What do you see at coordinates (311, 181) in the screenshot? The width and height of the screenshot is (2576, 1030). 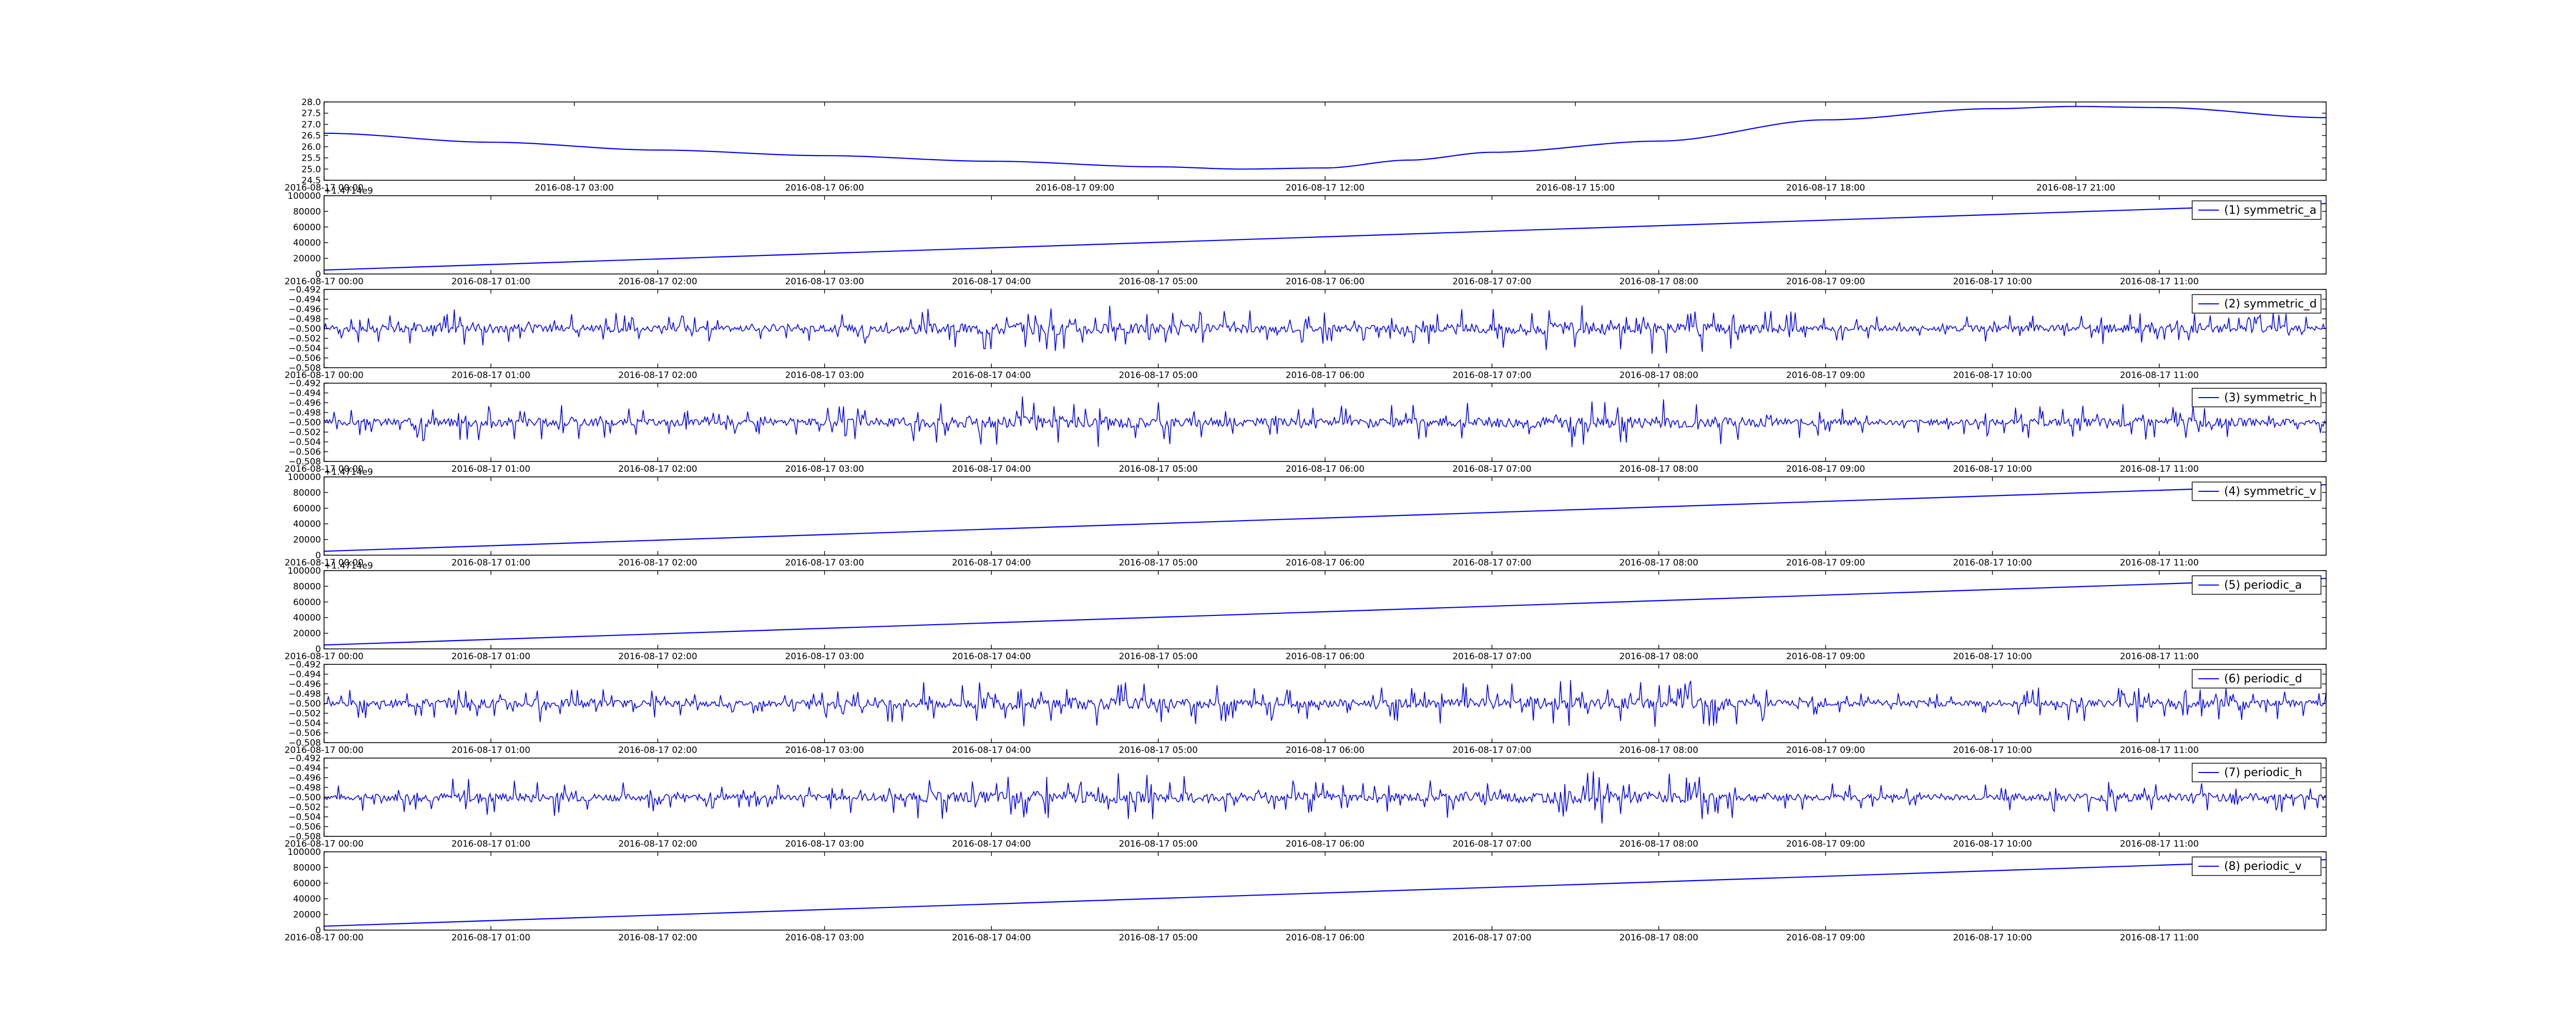 I see `y-tick-label: 24.5` at bounding box center [311, 181].